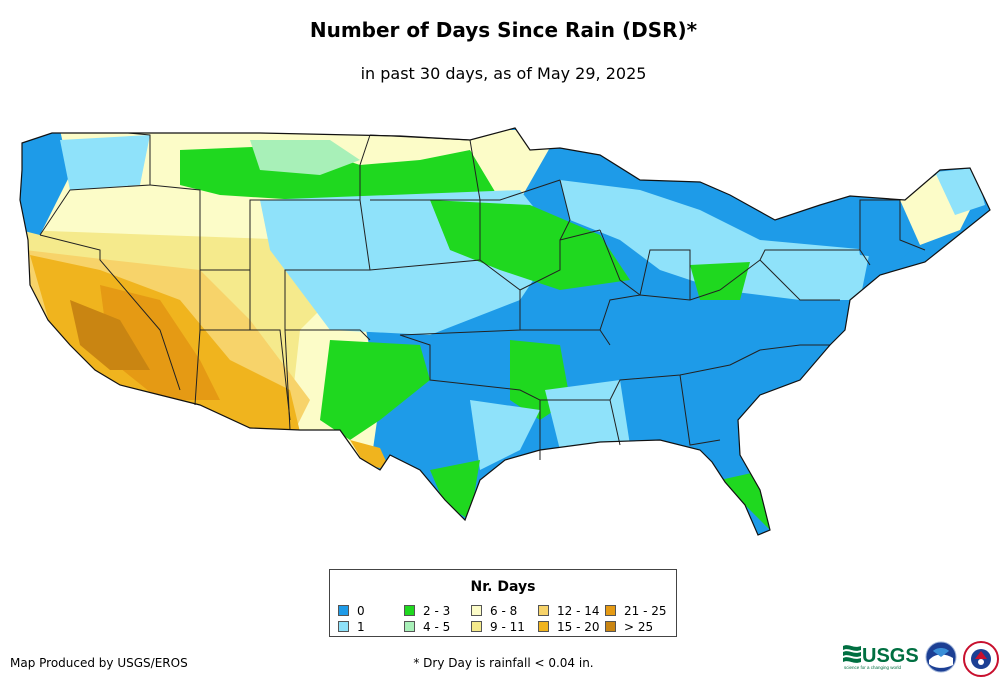 The height and width of the screenshot is (691, 1007). Describe the element at coordinates (645, 611) in the screenshot. I see `legend-label: 21 - 25` at that location.